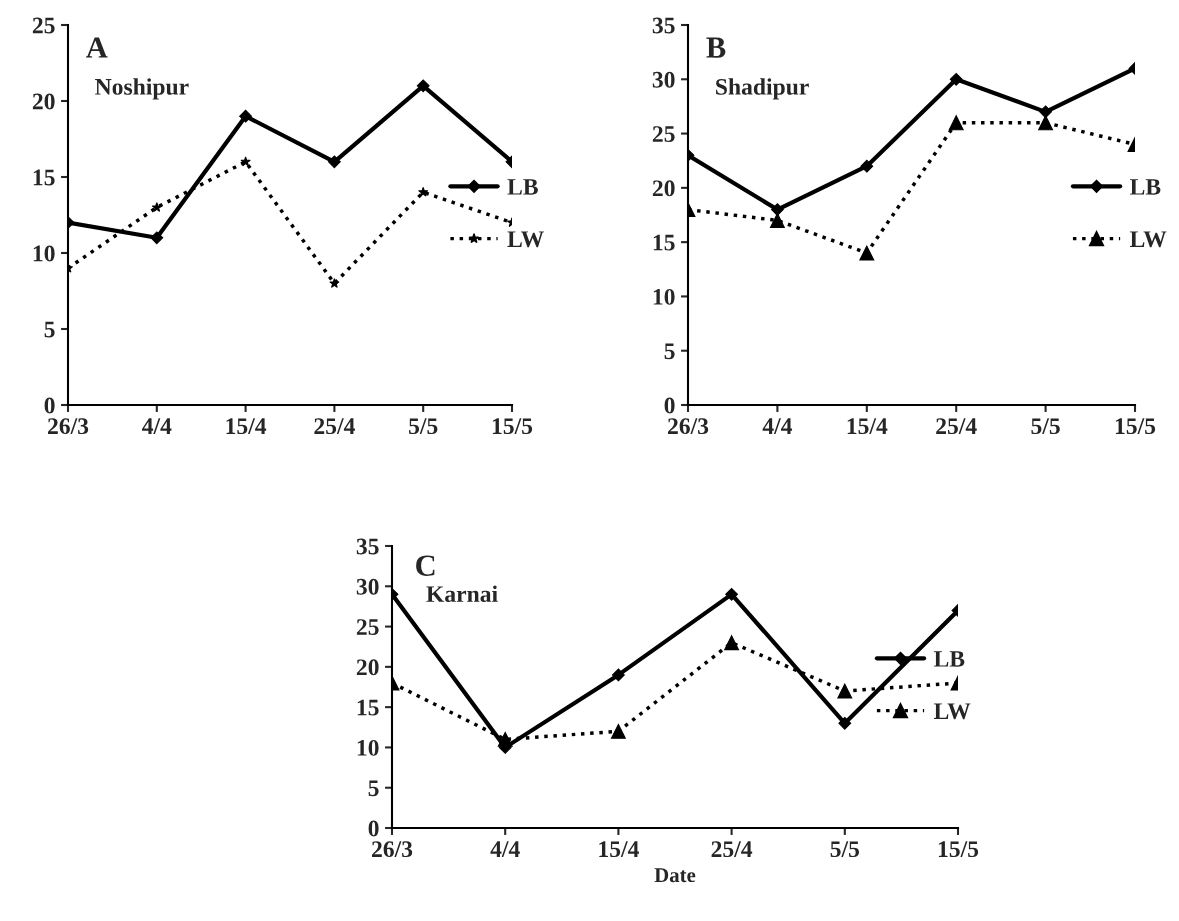 This screenshot has height=921, width=1179. What do you see at coordinates (462, 594) in the screenshot?
I see `annotation: Karnai` at bounding box center [462, 594].